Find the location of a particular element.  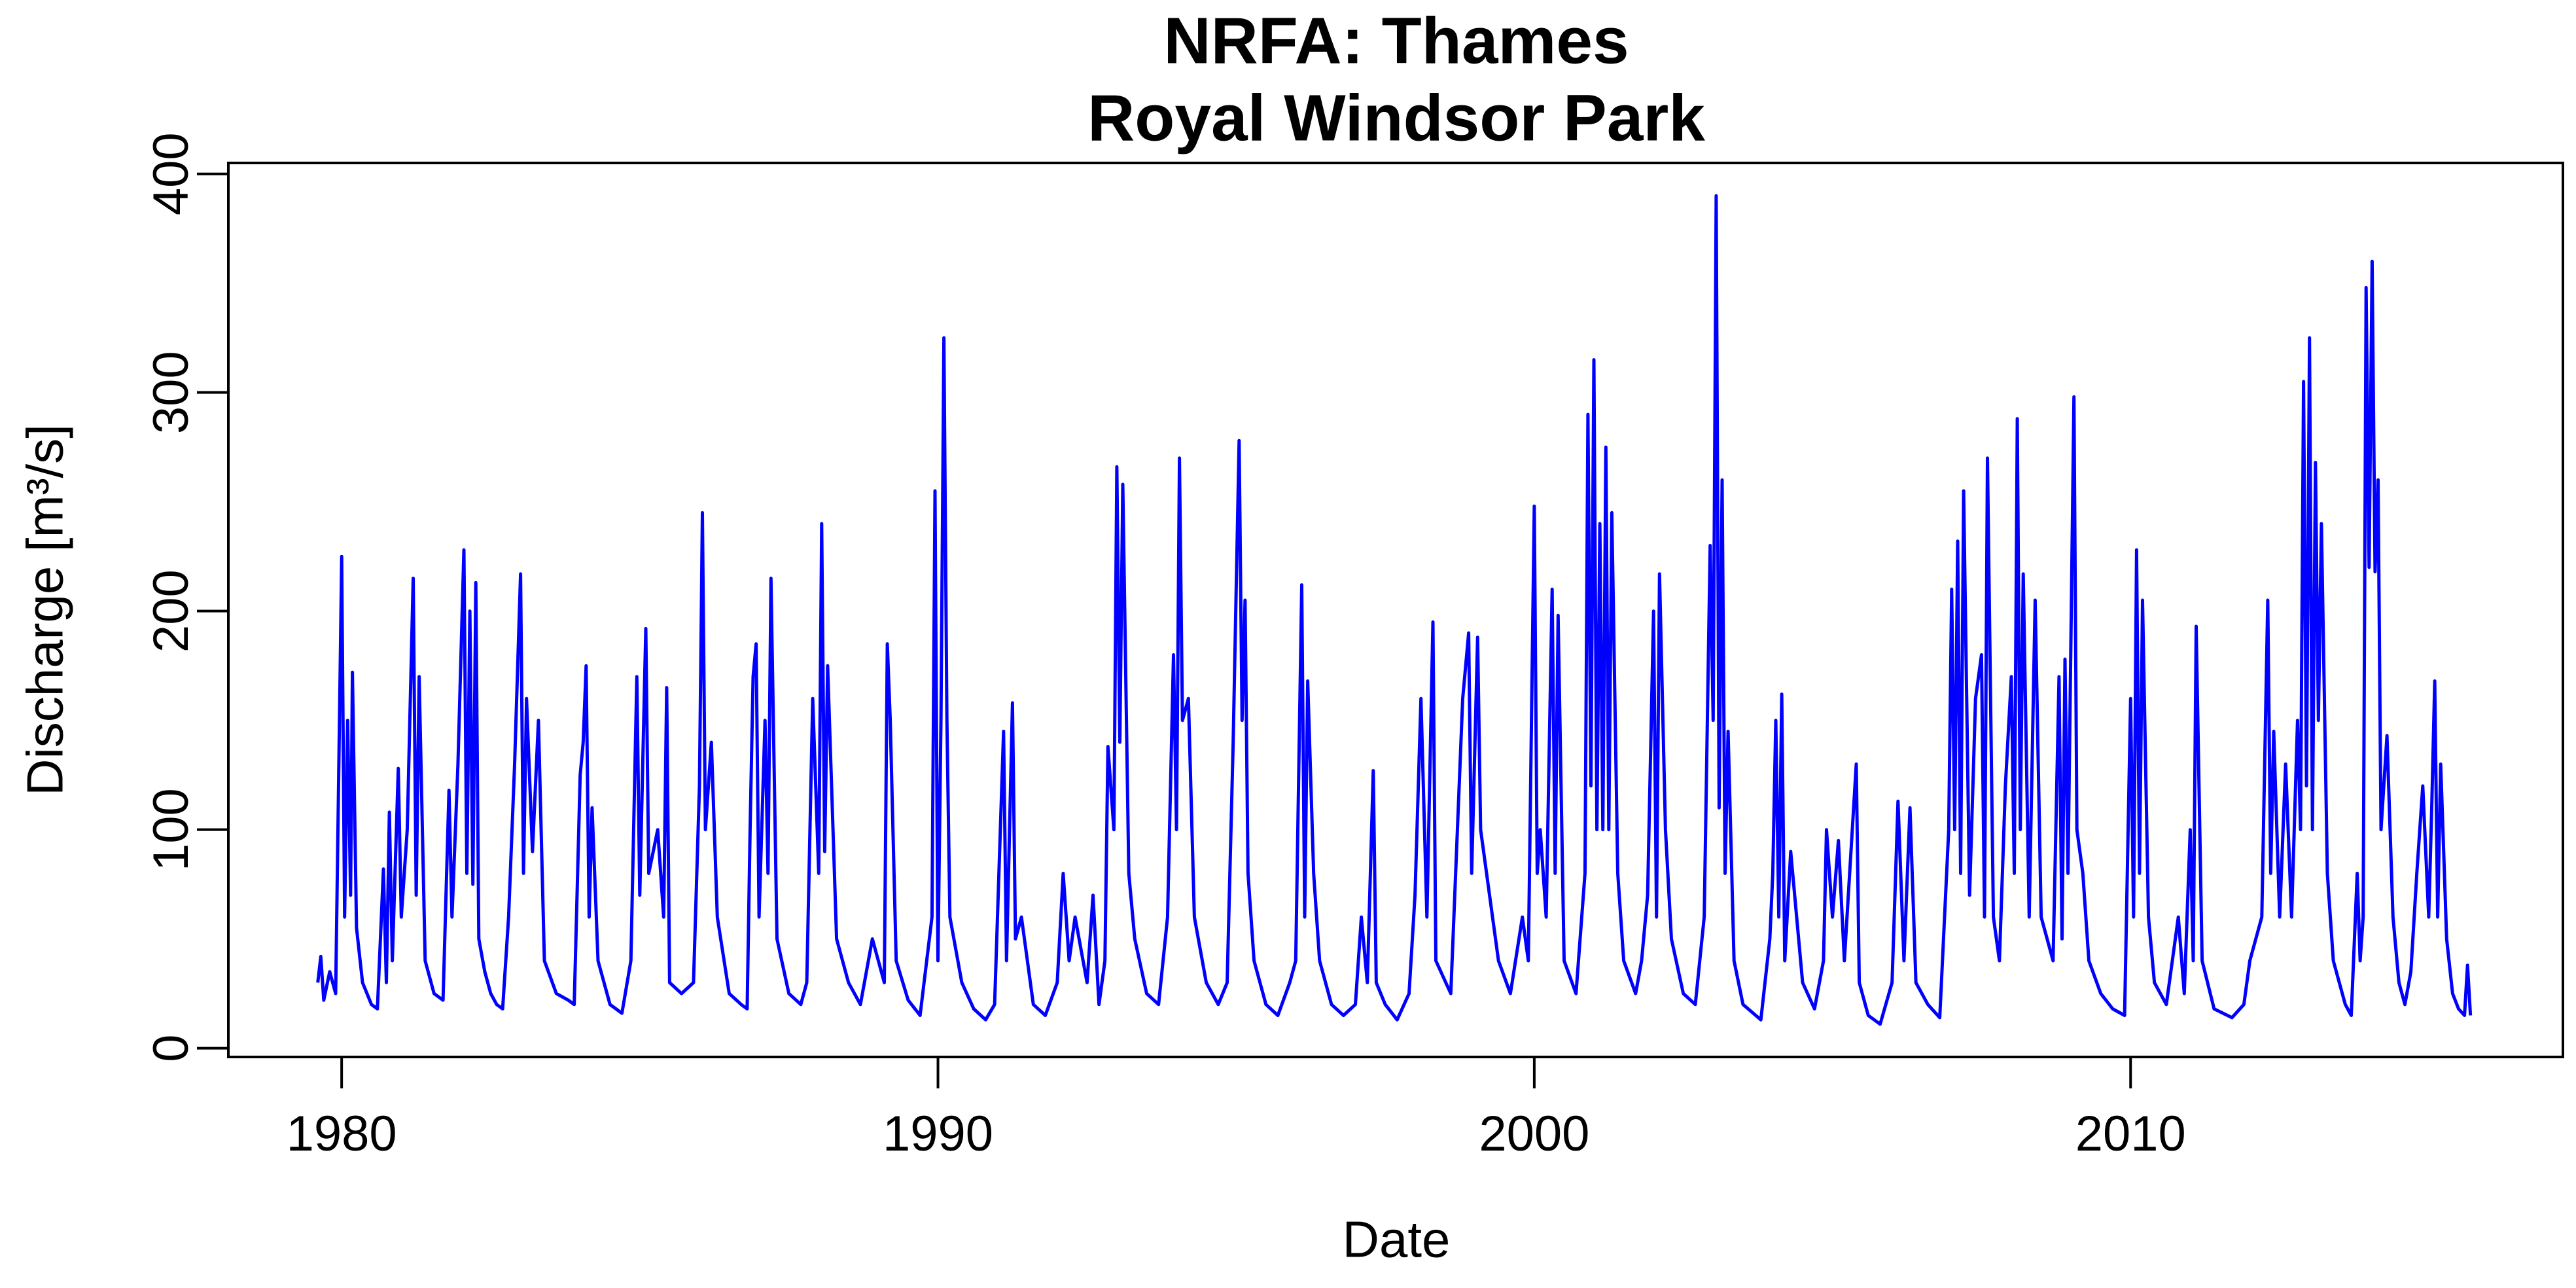

y-axis-label: Discharge [m³/s] is located at coordinates (45, 610).